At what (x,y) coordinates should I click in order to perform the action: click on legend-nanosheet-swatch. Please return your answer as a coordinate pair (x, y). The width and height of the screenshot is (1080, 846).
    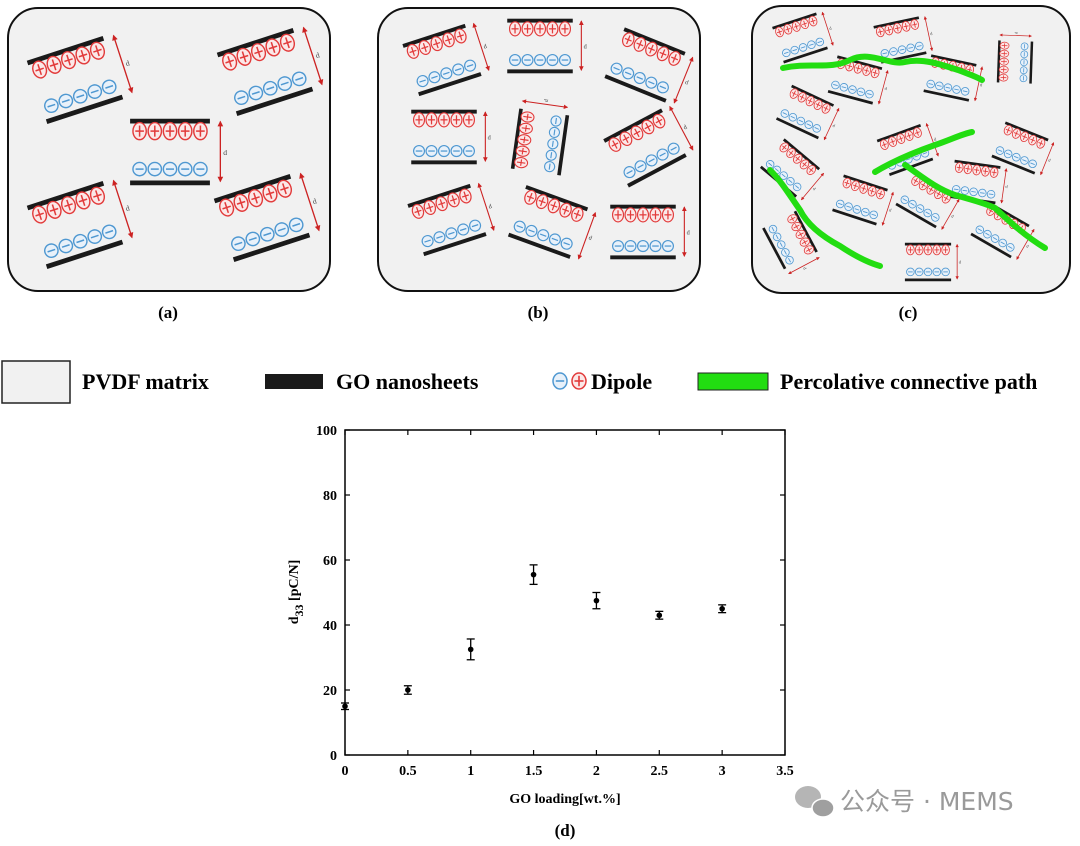
    Looking at the image, I should click on (294, 381).